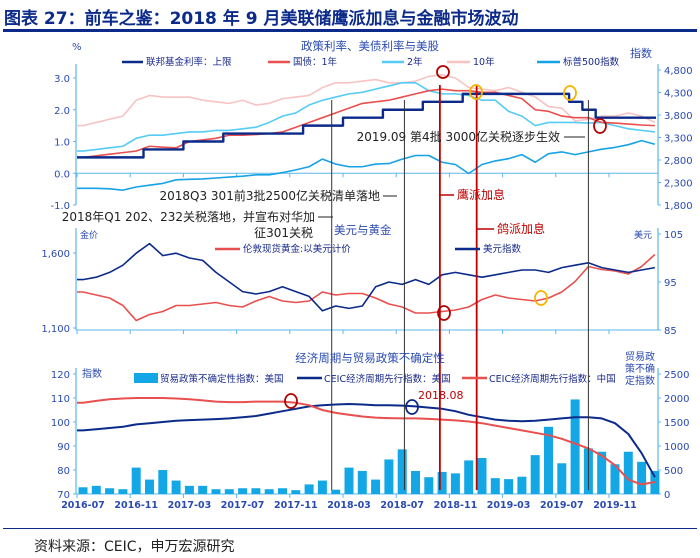 This screenshot has height=558, width=700. Describe the element at coordinates (63, 447) in the screenshot. I see `y-tick-label-left: 90` at that location.